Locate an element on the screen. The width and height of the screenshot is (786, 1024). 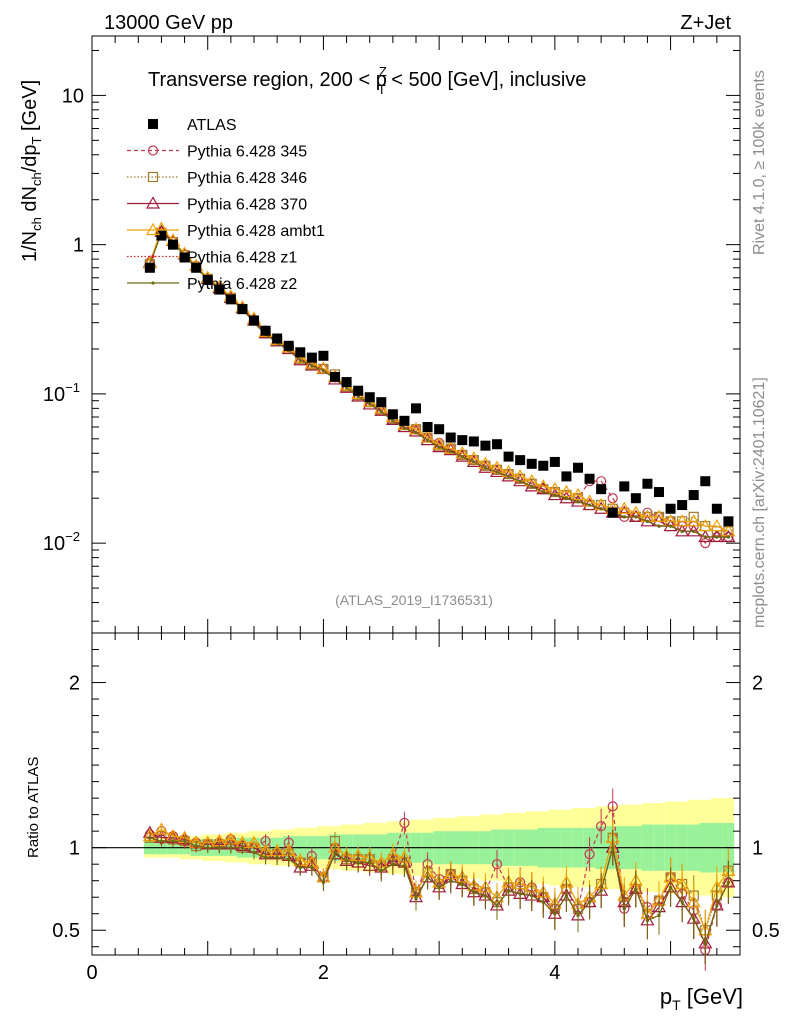
main-title-sup: Z is located at coordinates (383, 71).